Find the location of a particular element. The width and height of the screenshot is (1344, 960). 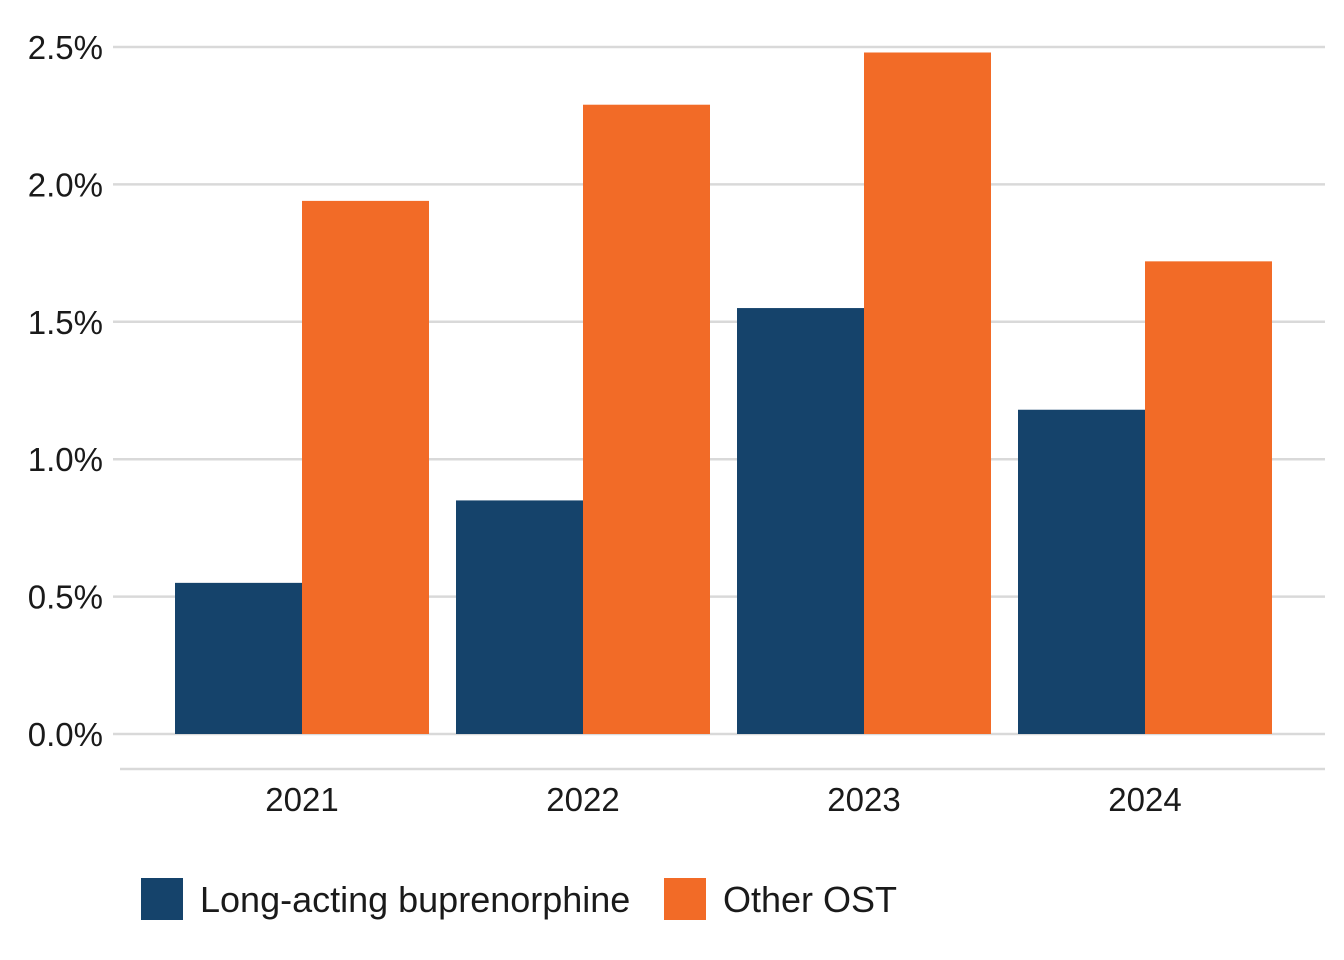

bar-long-acting-buprenorphine-2023 is located at coordinates (800, 521).